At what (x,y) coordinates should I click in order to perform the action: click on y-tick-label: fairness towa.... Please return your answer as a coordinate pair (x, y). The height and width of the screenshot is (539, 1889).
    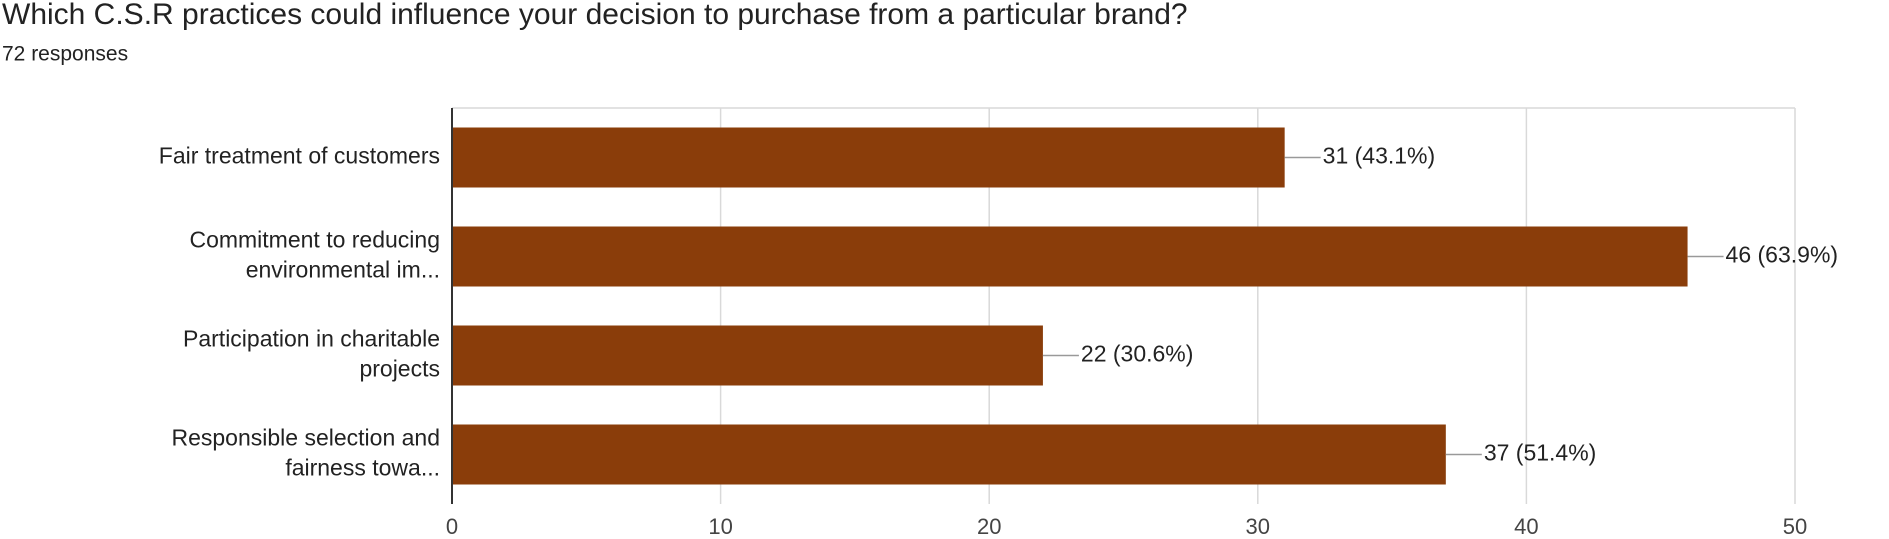
    Looking at the image, I should click on (362, 468).